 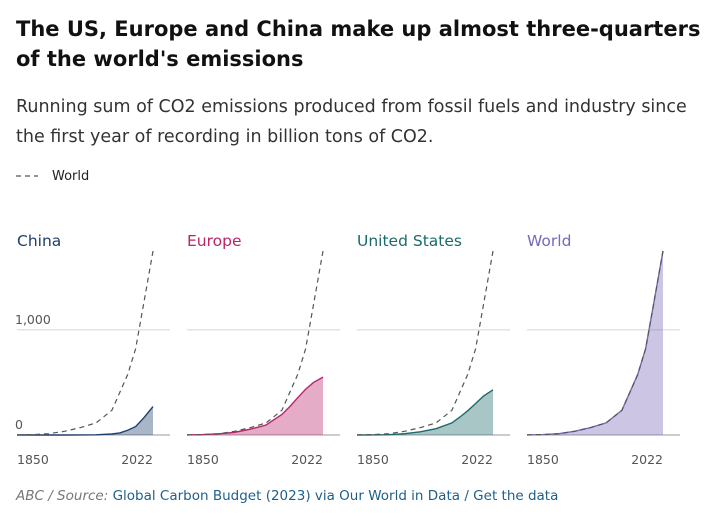 I want to click on area-world, so click(x=595, y=343).